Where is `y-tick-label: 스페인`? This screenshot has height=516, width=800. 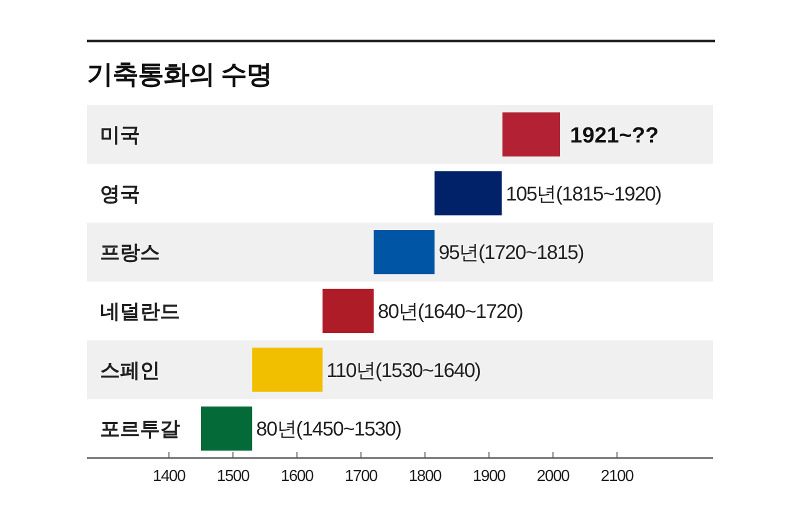 y-tick-label: 스페인 is located at coordinates (130, 371).